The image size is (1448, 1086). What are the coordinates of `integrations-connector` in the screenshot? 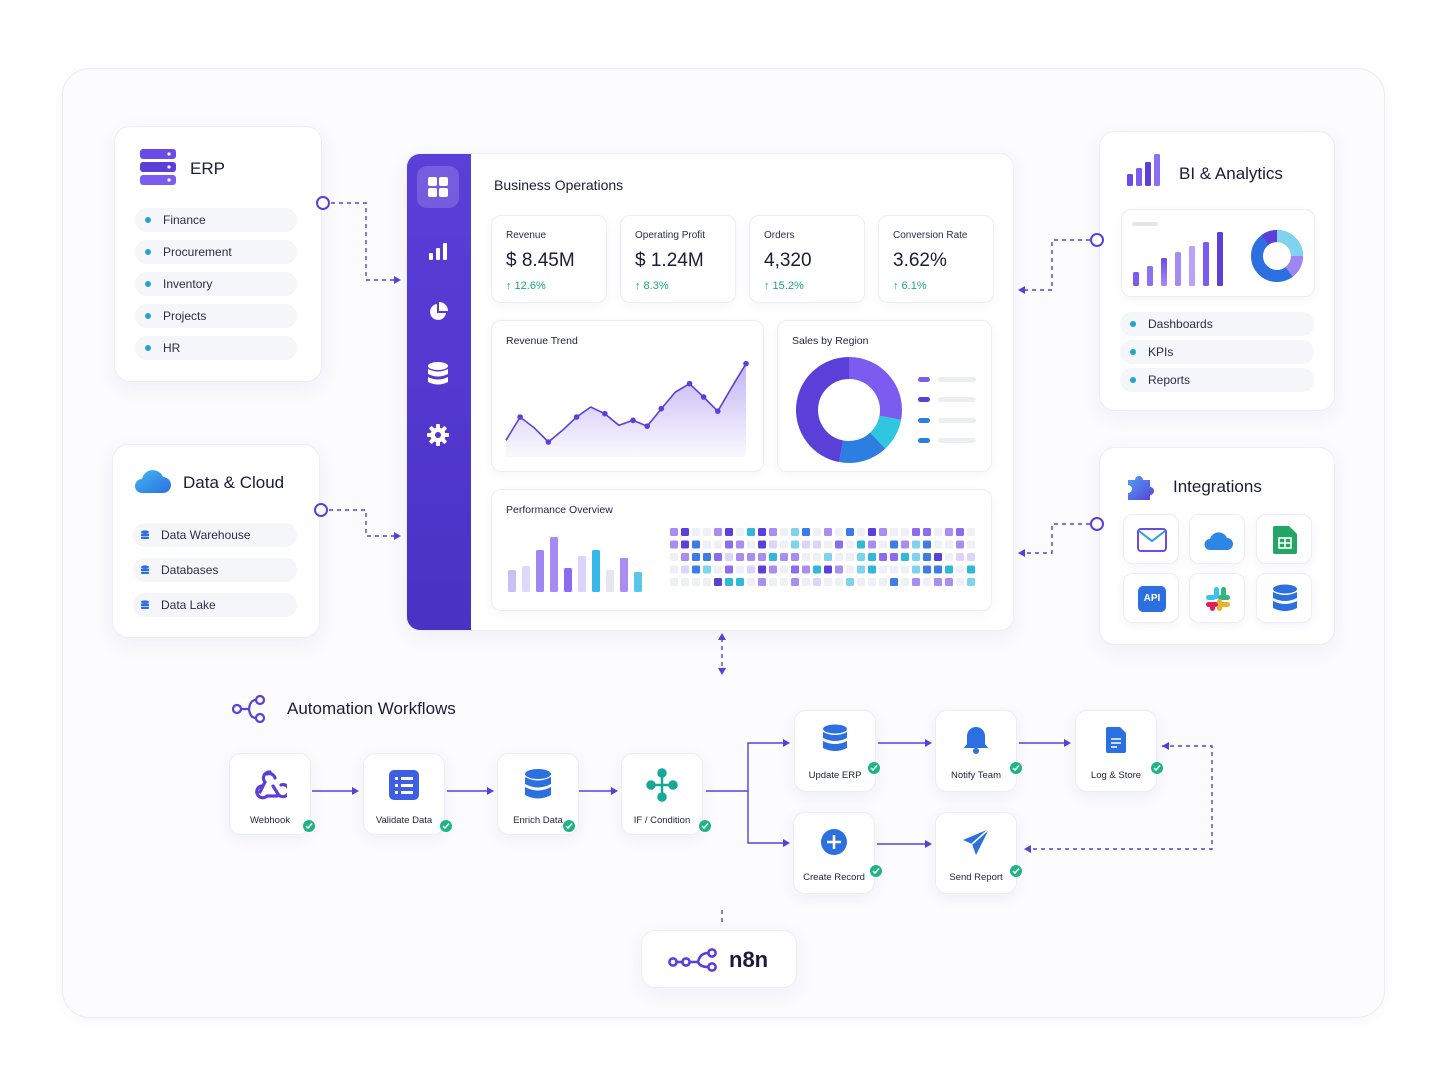 It's located at (1097, 524).